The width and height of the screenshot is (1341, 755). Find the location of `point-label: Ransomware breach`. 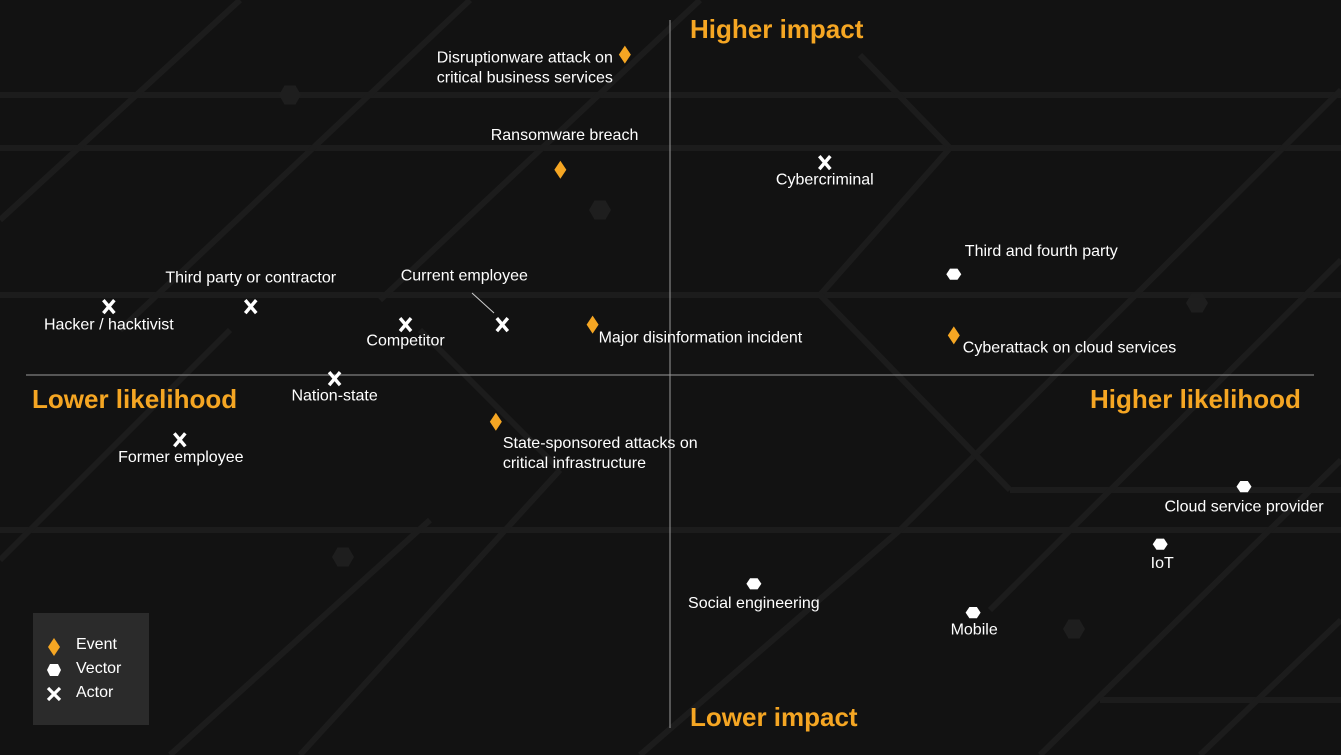

point-label: Ransomware breach is located at coordinates (565, 135).